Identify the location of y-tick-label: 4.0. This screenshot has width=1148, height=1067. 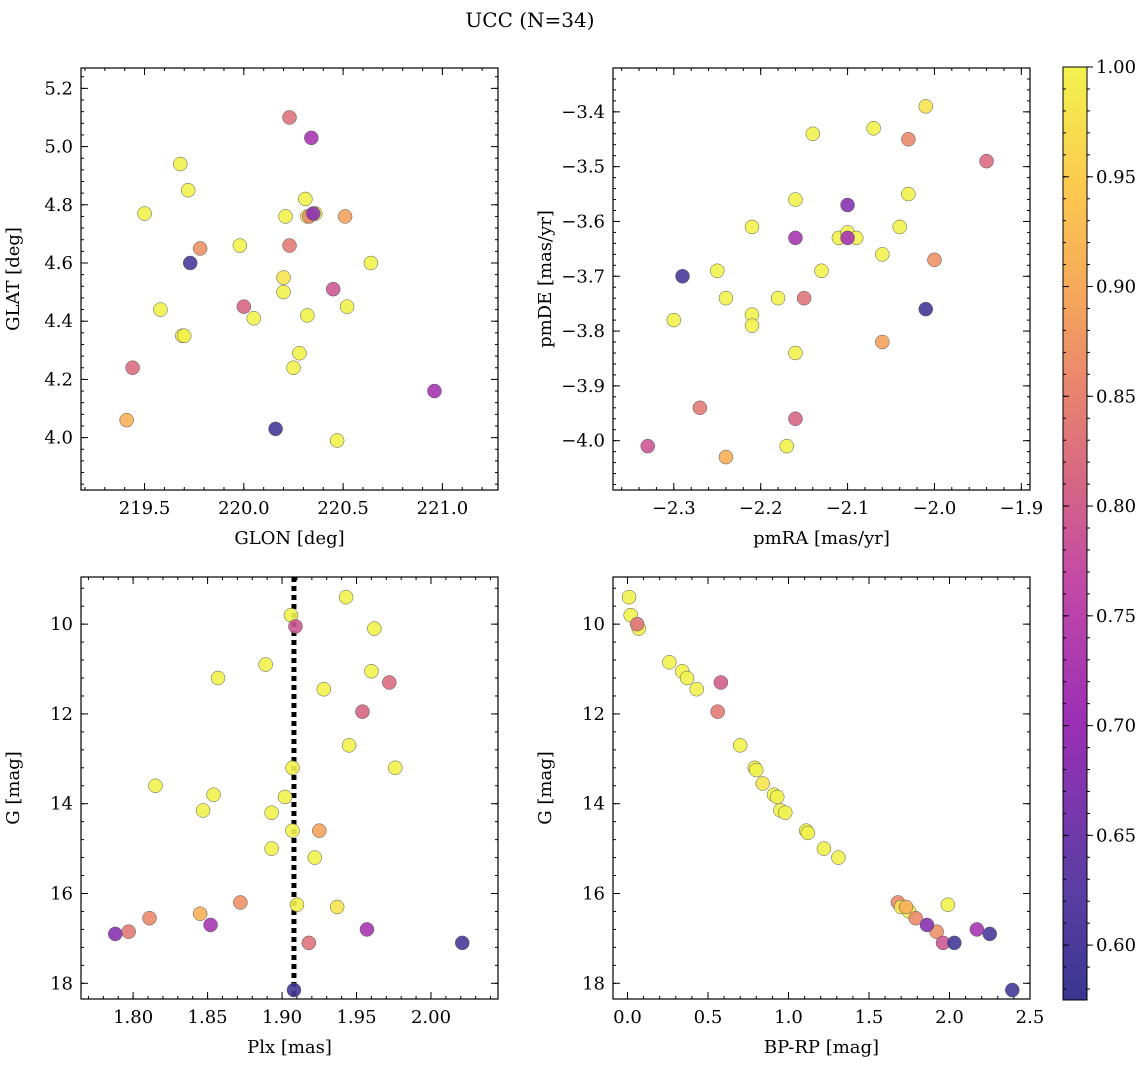
(58, 438).